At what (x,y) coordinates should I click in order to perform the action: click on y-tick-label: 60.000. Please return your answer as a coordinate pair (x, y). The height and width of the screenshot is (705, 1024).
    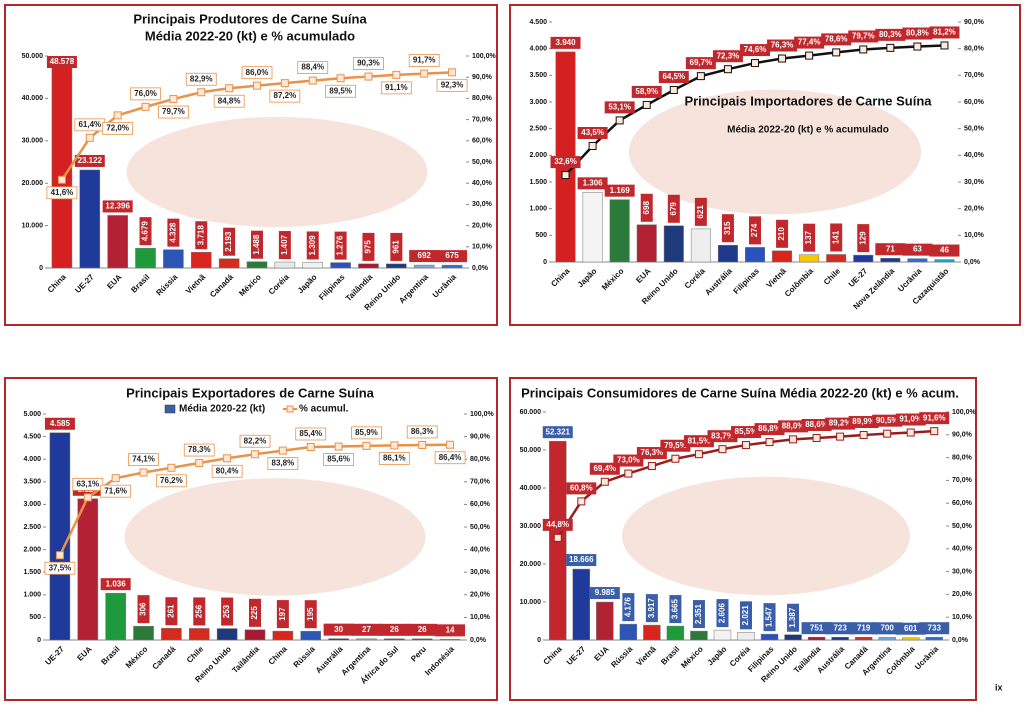
    Looking at the image, I should click on (531, 412).